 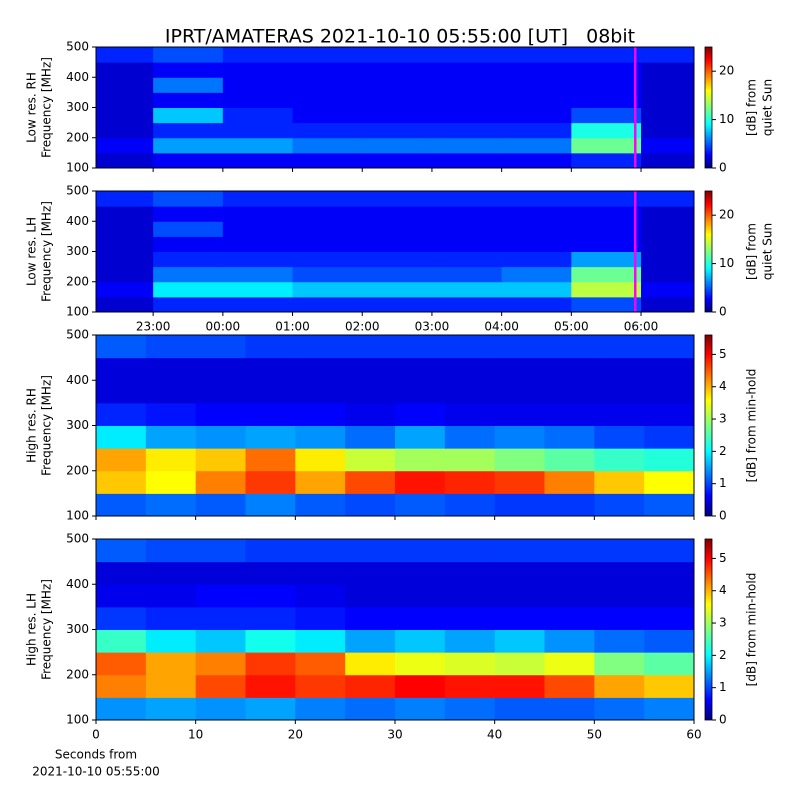 I want to click on x-tick-label: 23:00, so click(x=153, y=327).